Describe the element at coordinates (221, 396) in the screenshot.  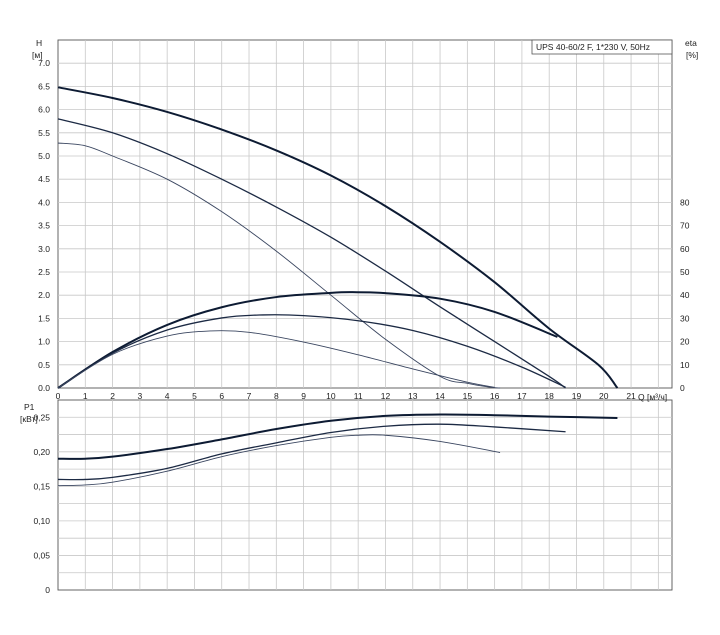
I see `x-tick-label: 6` at that location.